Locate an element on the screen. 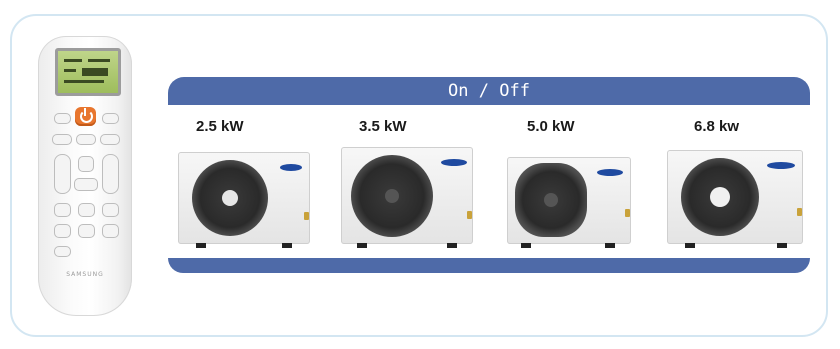  unit-capacity-label: 2.5 kW is located at coordinates (220, 126).